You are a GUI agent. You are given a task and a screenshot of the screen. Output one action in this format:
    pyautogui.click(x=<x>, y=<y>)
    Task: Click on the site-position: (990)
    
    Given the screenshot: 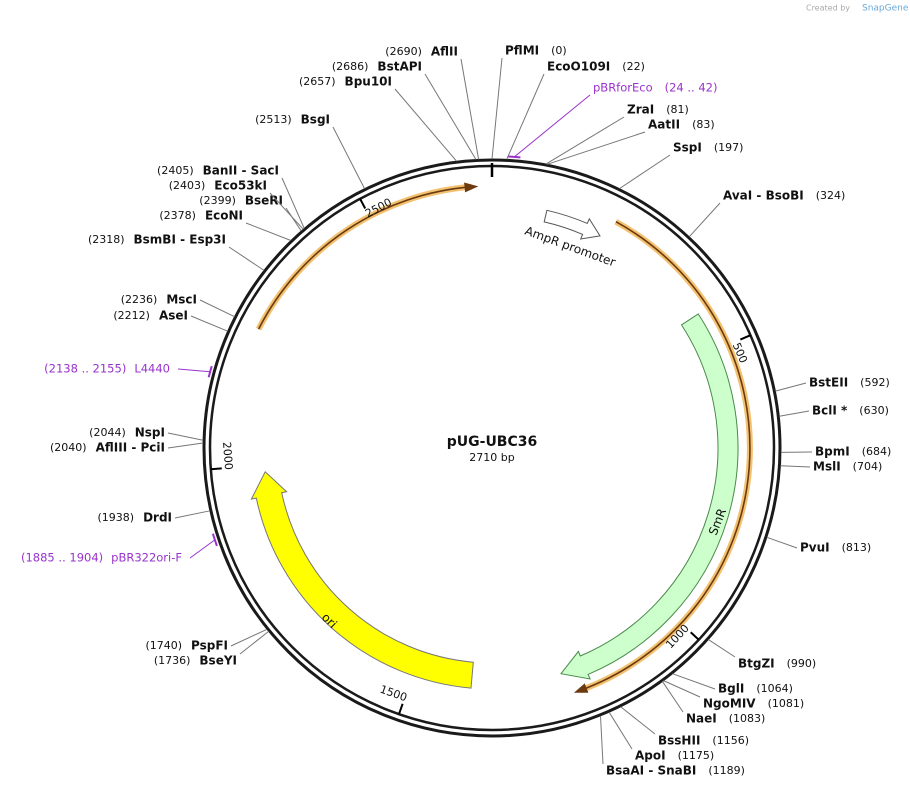 What is the action you would take?
    pyautogui.click(x=802, y=663)
    